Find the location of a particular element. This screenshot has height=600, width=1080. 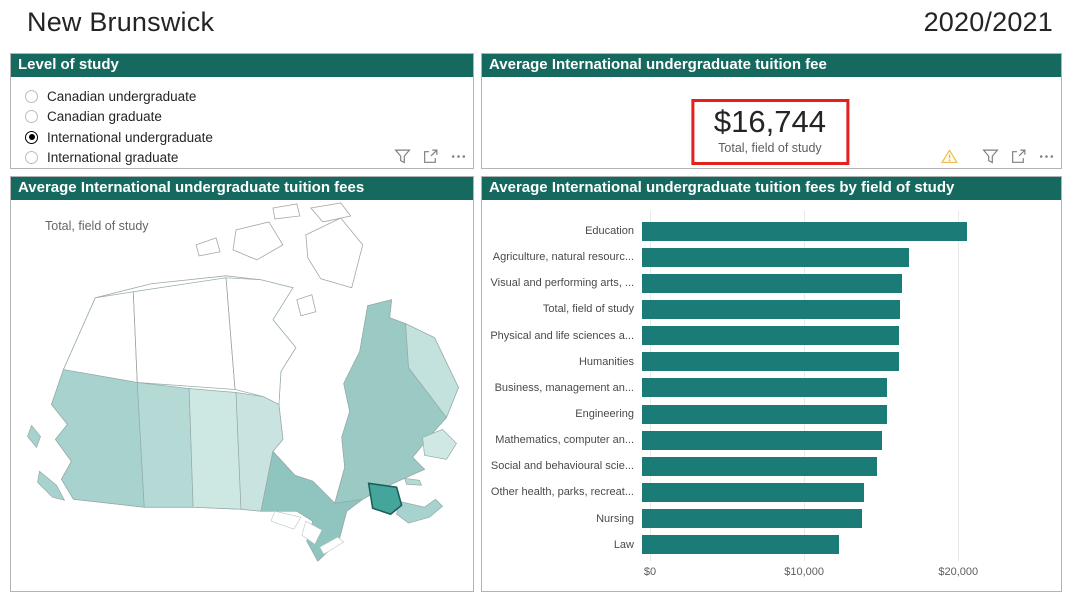

radio-option-international-undergraduate: International undergraduate is located at coordinates (249, 137).